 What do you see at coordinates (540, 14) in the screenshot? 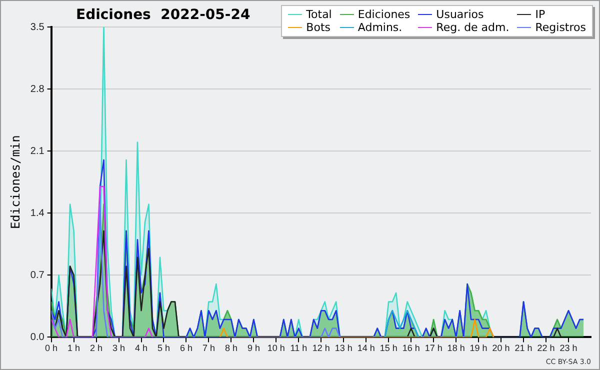
I see `legend-label: IP` at bounding box center [540, 14].